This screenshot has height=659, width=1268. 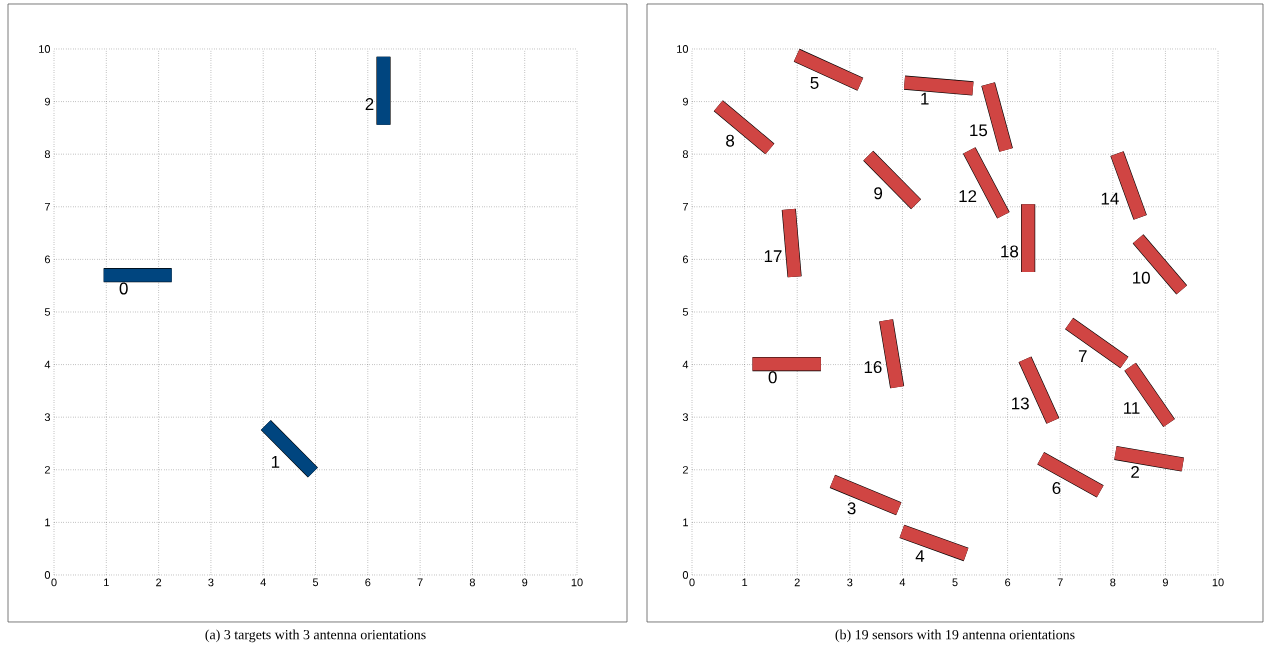 I want to click on text: (a) 3 targets with 3 antenna orientations, so click(x=315, y=636).